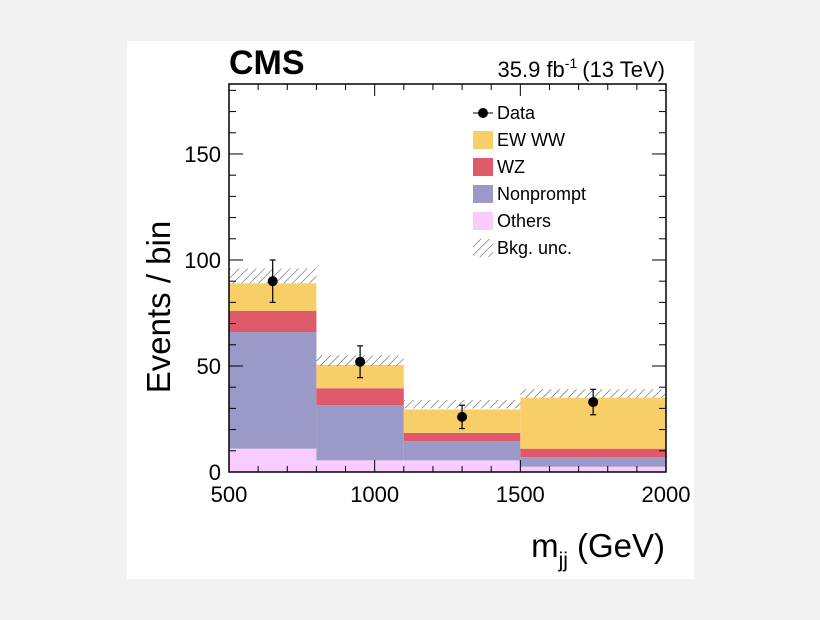 This screenshot has width=820, height=620. I want to click on y-tick-label-100: 100, so click(202, 260).